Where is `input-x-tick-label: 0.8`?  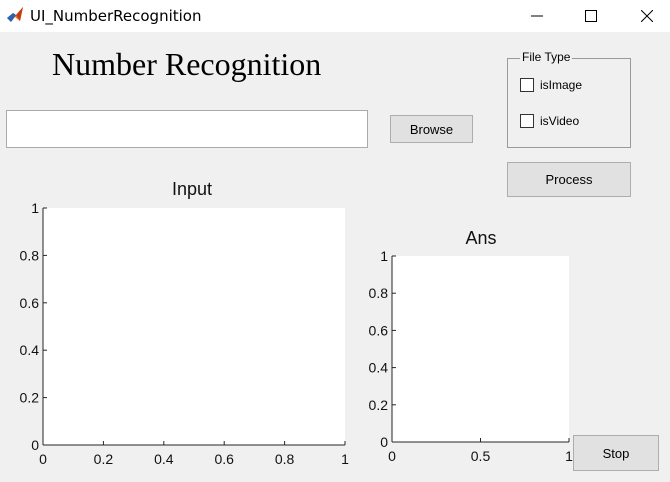 input-x-tick-label: 0.8 is located at coordinates (285, 459).